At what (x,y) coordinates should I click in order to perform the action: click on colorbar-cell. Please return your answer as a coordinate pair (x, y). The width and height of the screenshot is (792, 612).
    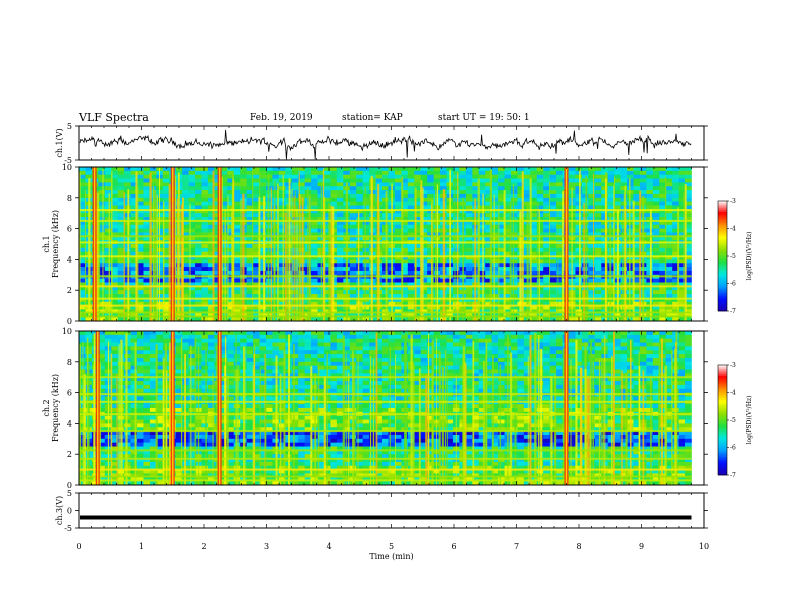
    Looking at the image, I should click on (722, 213).